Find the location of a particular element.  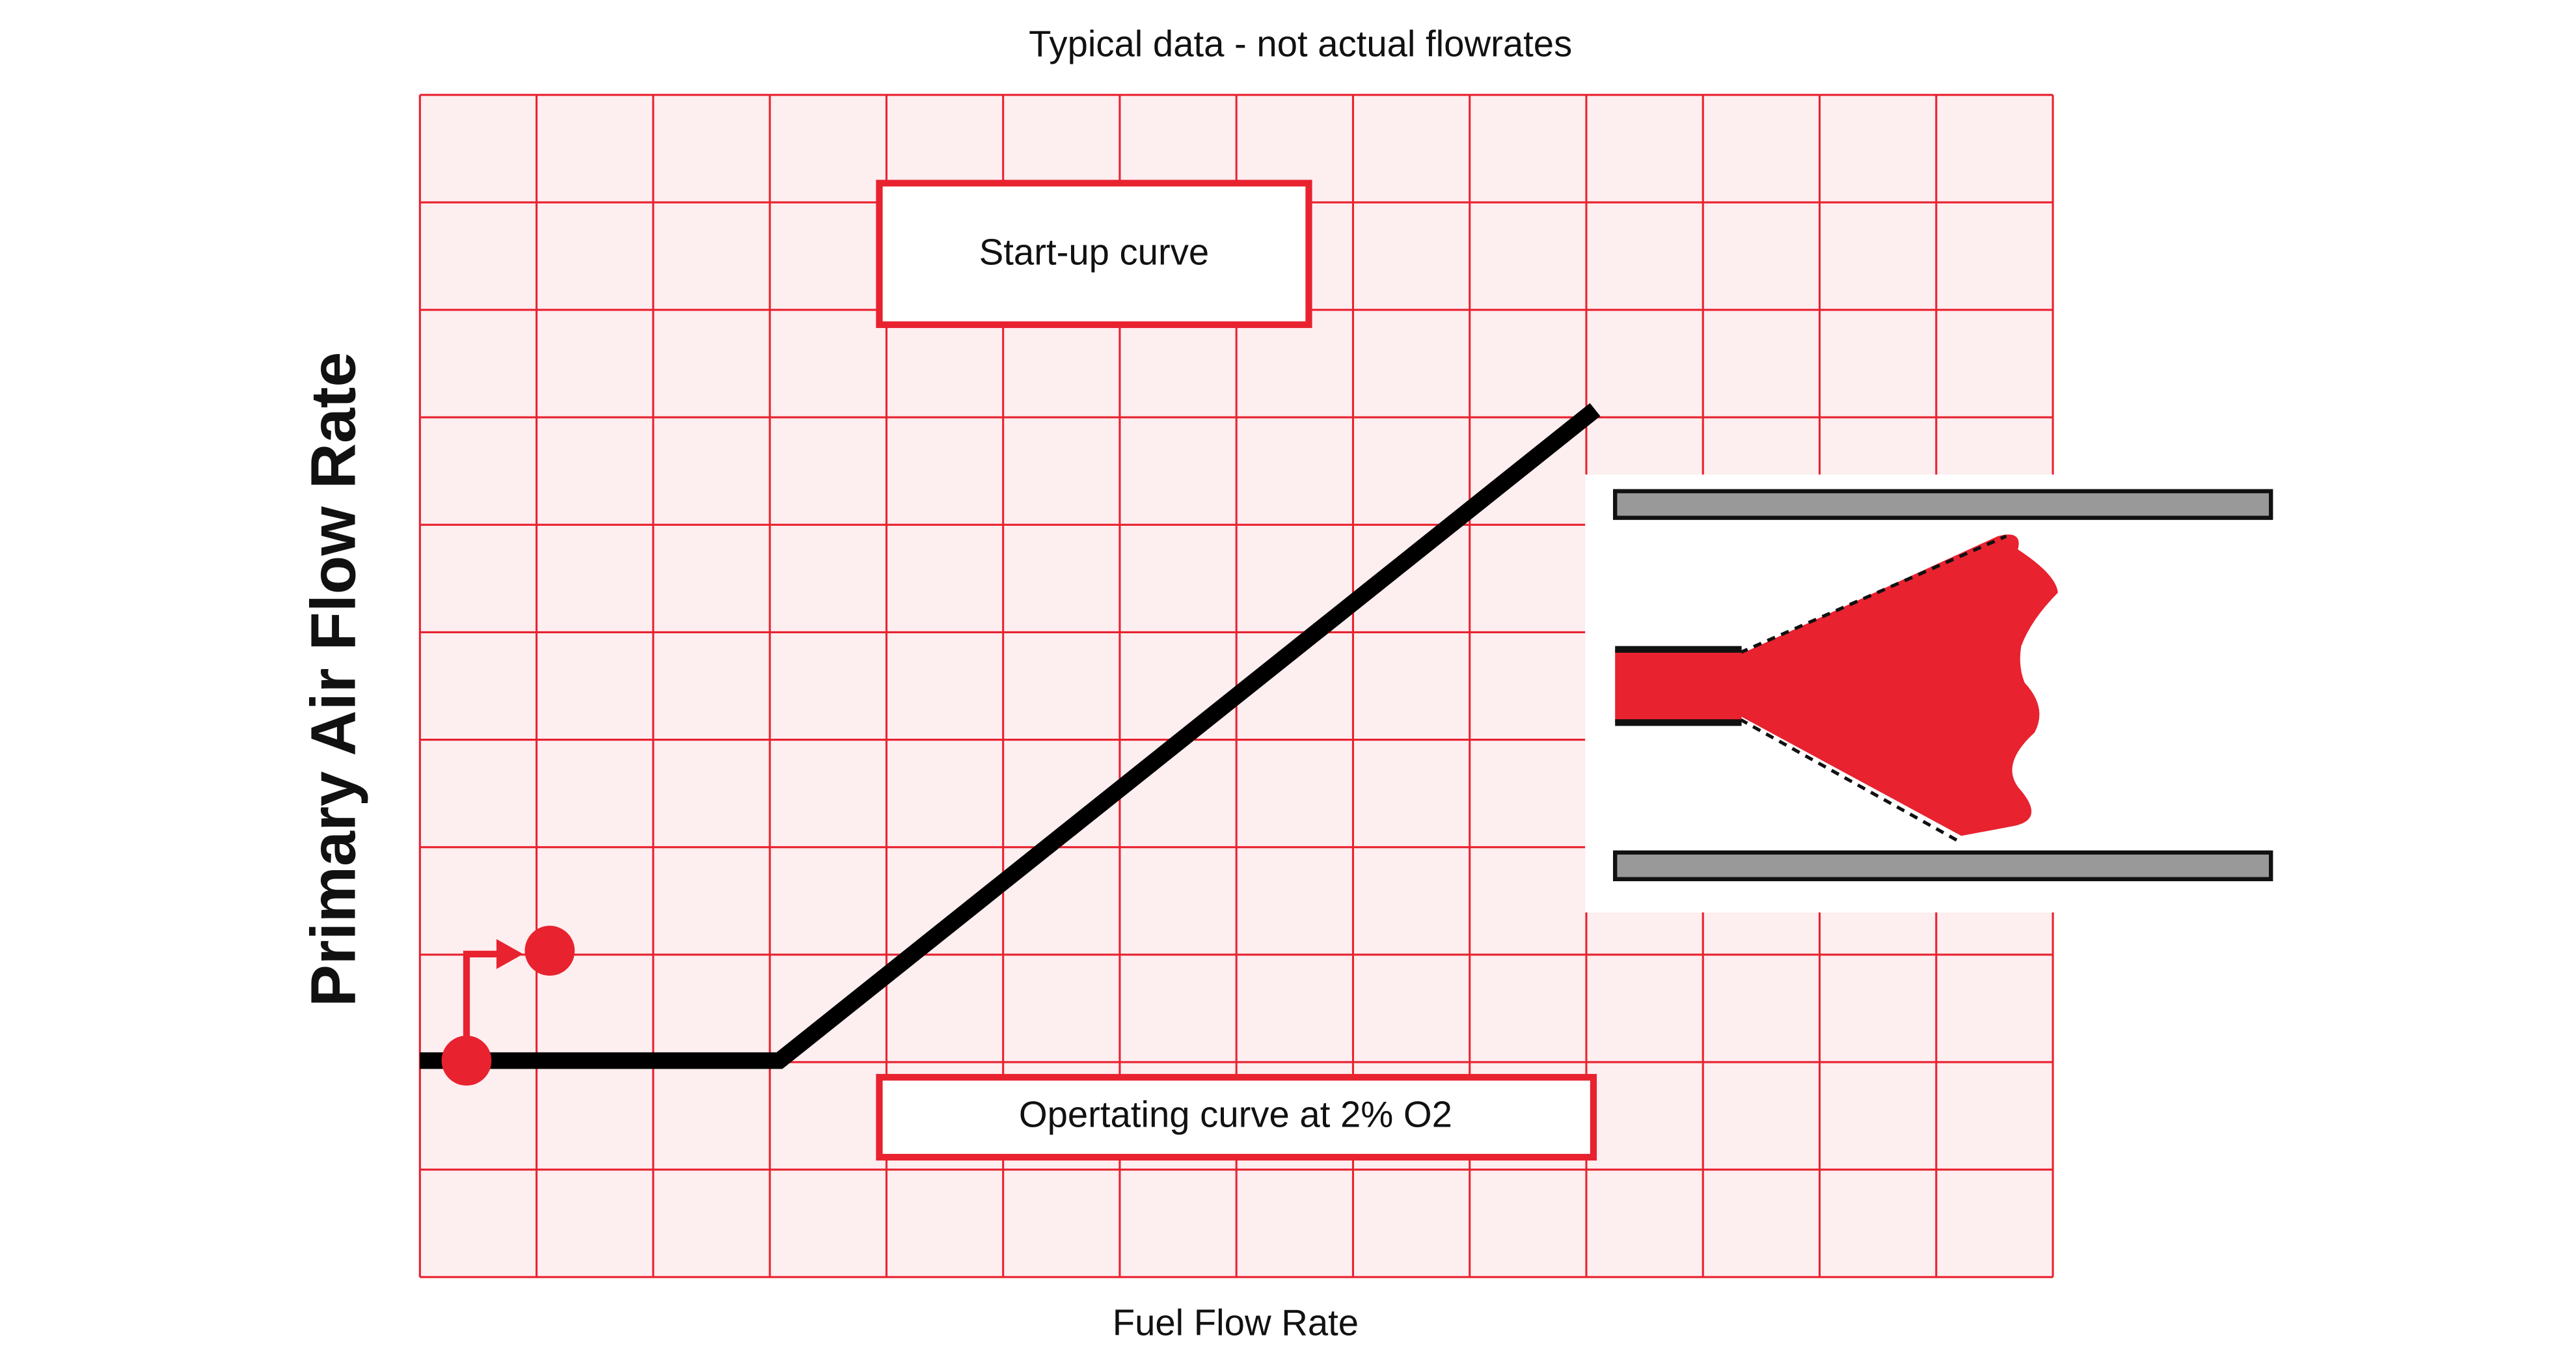

arrow is located at coordinates (481, 996).